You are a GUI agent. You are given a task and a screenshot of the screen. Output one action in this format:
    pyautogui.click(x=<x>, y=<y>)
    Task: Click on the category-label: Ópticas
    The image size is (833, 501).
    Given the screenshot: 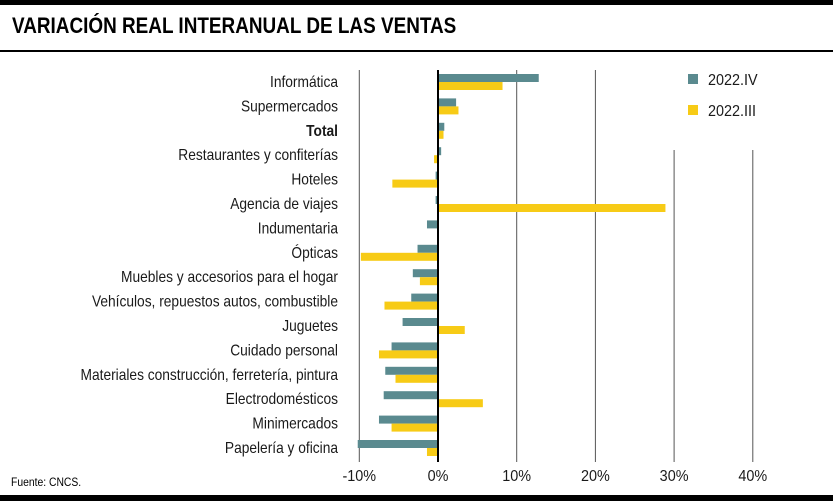 What is the action you would take?
    pyautogui.click(x=314, y=253)
    